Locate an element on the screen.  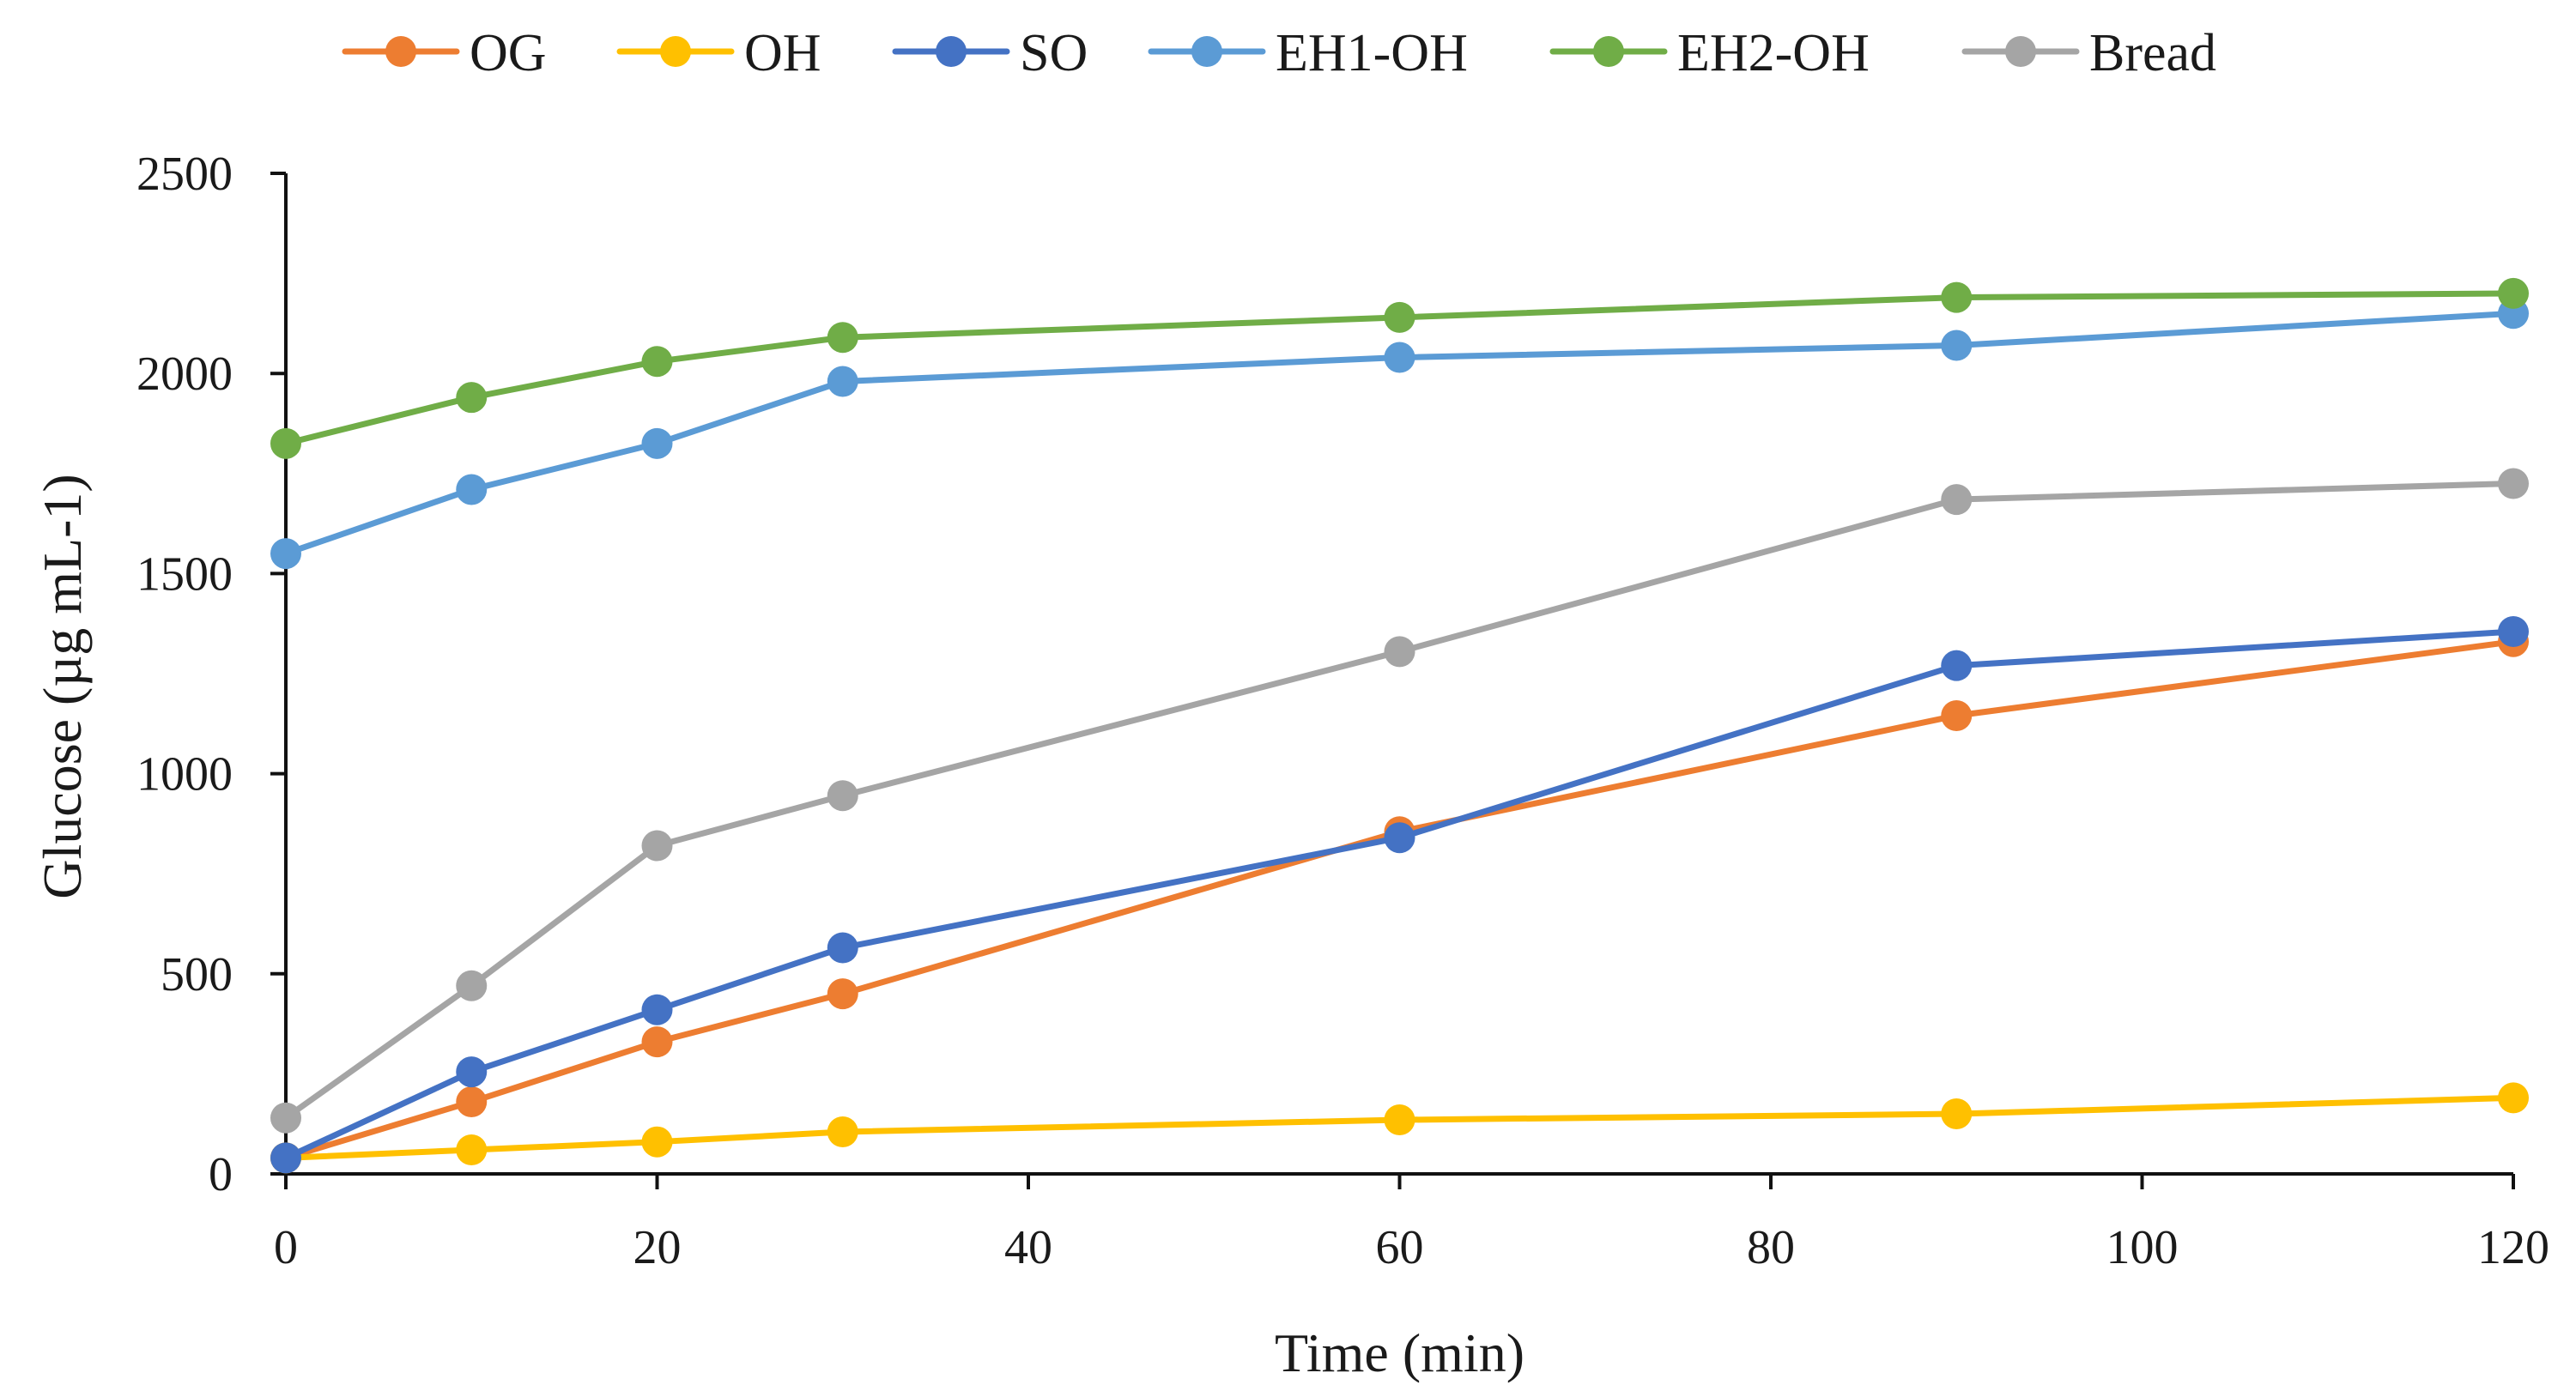
y-axis-ticks: 0 500 1000 1500 2000 2500 is located at coordinates (211, 674).